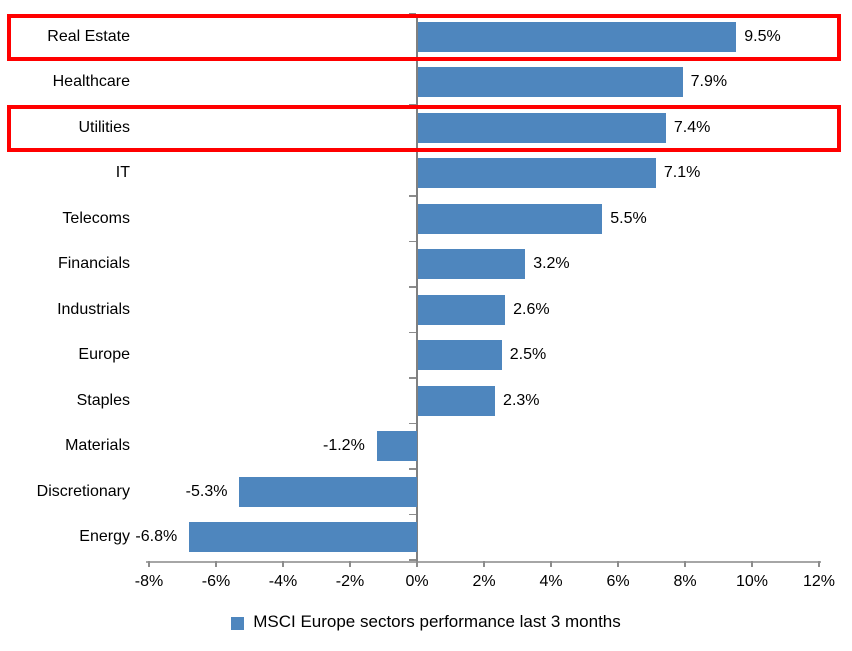 Image resolution: width=852 pixels, height=651 pixels. Describe the element at coordinates (156, 537) in the screenshot. I see `value-label: -6.8%` at that location.